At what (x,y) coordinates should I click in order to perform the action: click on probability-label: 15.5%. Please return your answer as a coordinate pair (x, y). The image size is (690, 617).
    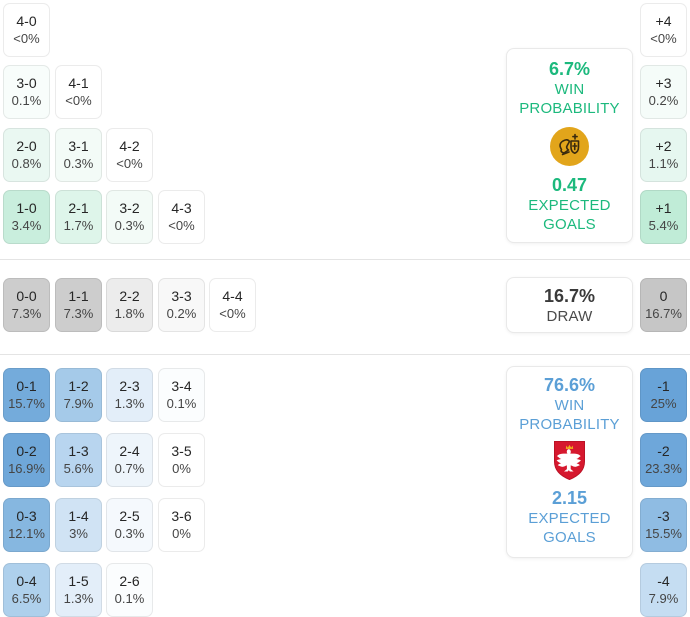
    Looking at the image, I should click on (663, 533).